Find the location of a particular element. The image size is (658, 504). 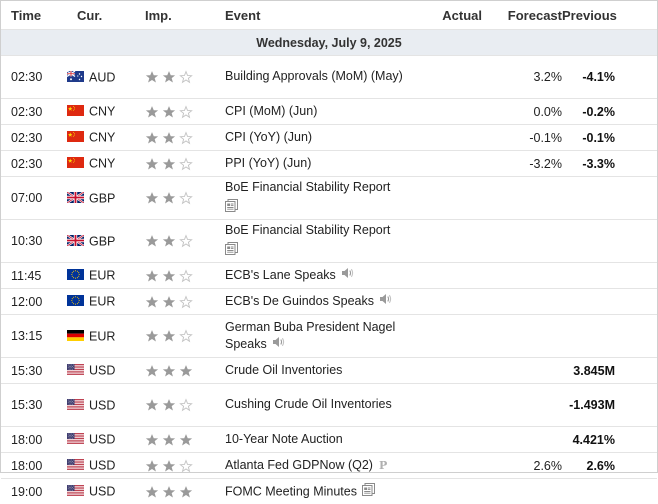

col-actual: Actual is located at coordinates (454, 15).